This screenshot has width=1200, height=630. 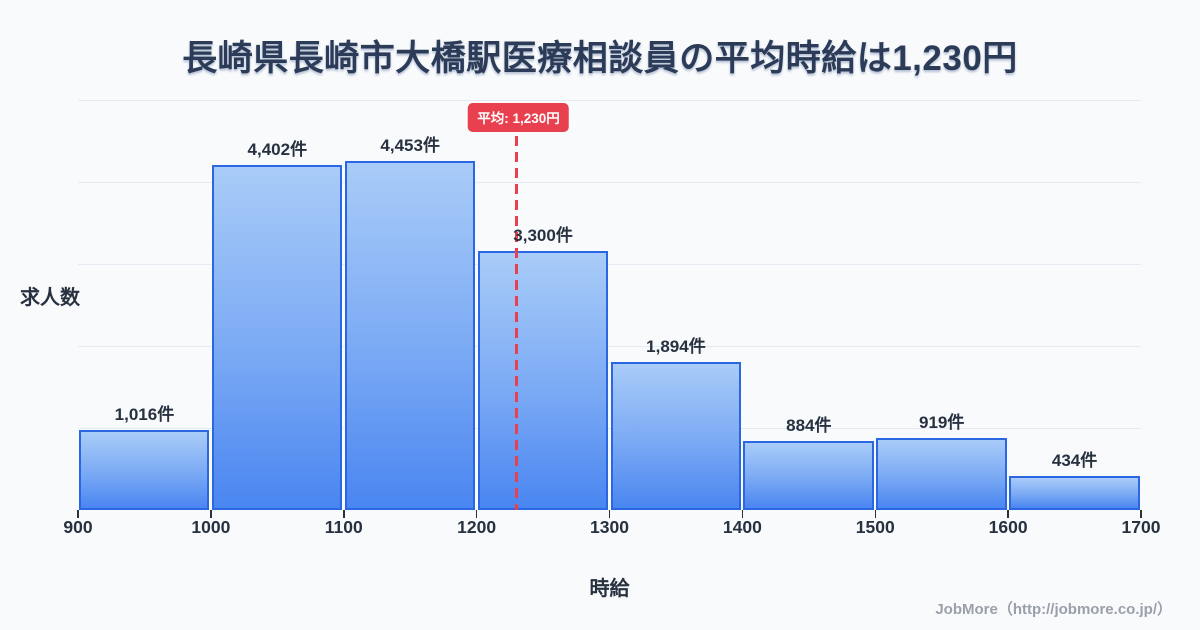 I want to click on y-axis-label: 求人数, so click(x=50, y=298).